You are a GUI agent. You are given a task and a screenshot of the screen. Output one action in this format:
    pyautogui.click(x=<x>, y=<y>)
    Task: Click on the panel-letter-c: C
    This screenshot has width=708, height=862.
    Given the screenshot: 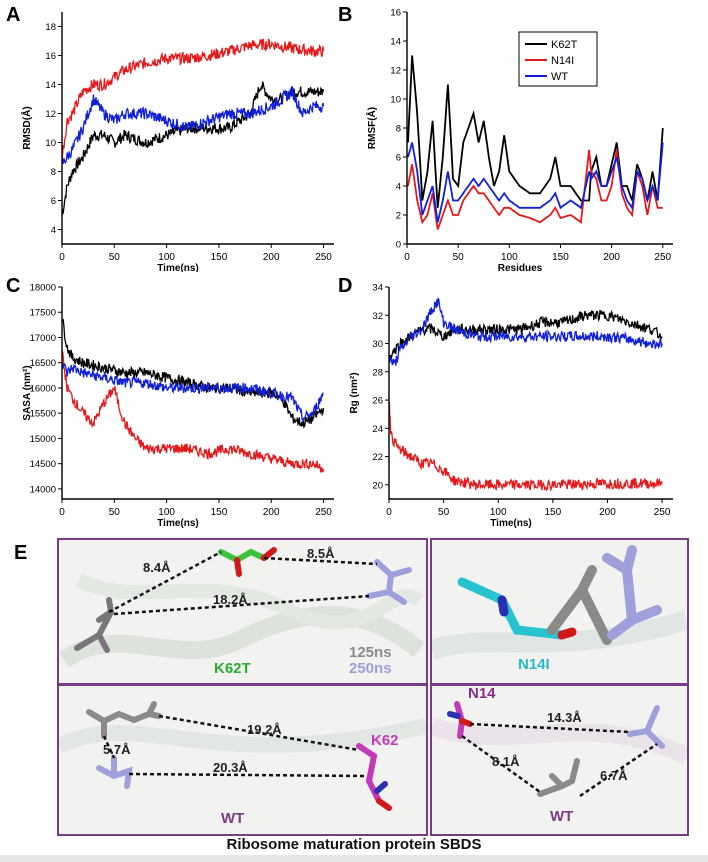 What is the action you would take?
    pyautogui.click(x=13, y=286)
    